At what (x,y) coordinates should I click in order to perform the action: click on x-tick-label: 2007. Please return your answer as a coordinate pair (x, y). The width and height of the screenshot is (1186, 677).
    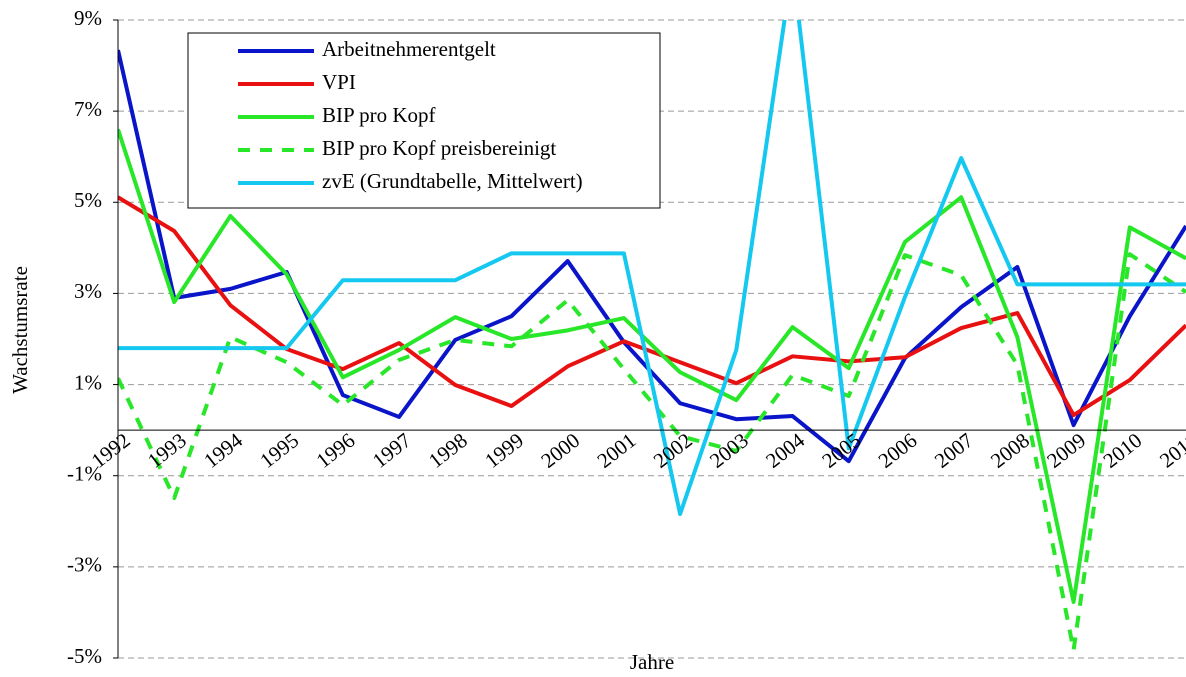
    Looking at the image, I should click on (954, 450).